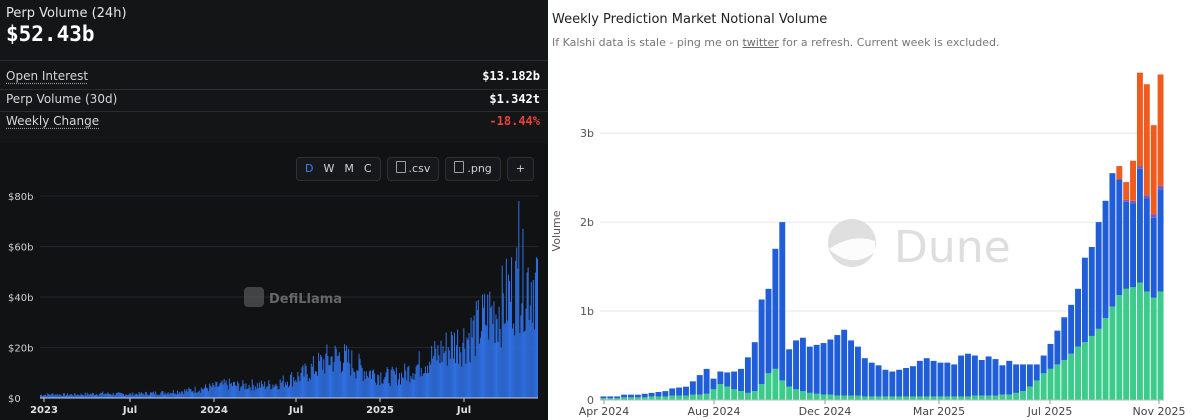 This screenshot has height=420, width=1200. I want to click on expand-button: +, so click(520, 169).